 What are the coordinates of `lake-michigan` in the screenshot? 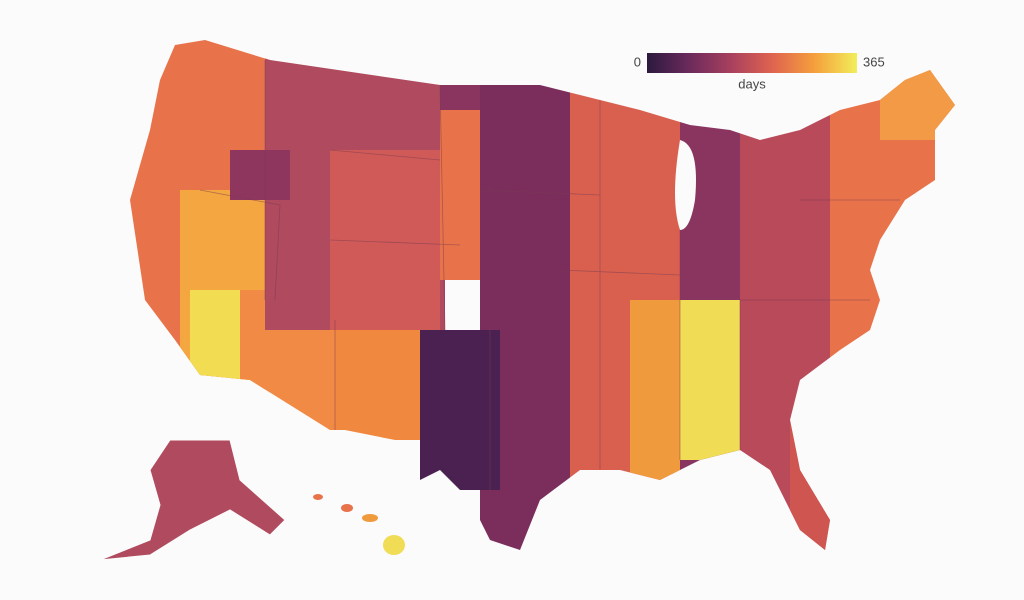 It's located at (685, 185).